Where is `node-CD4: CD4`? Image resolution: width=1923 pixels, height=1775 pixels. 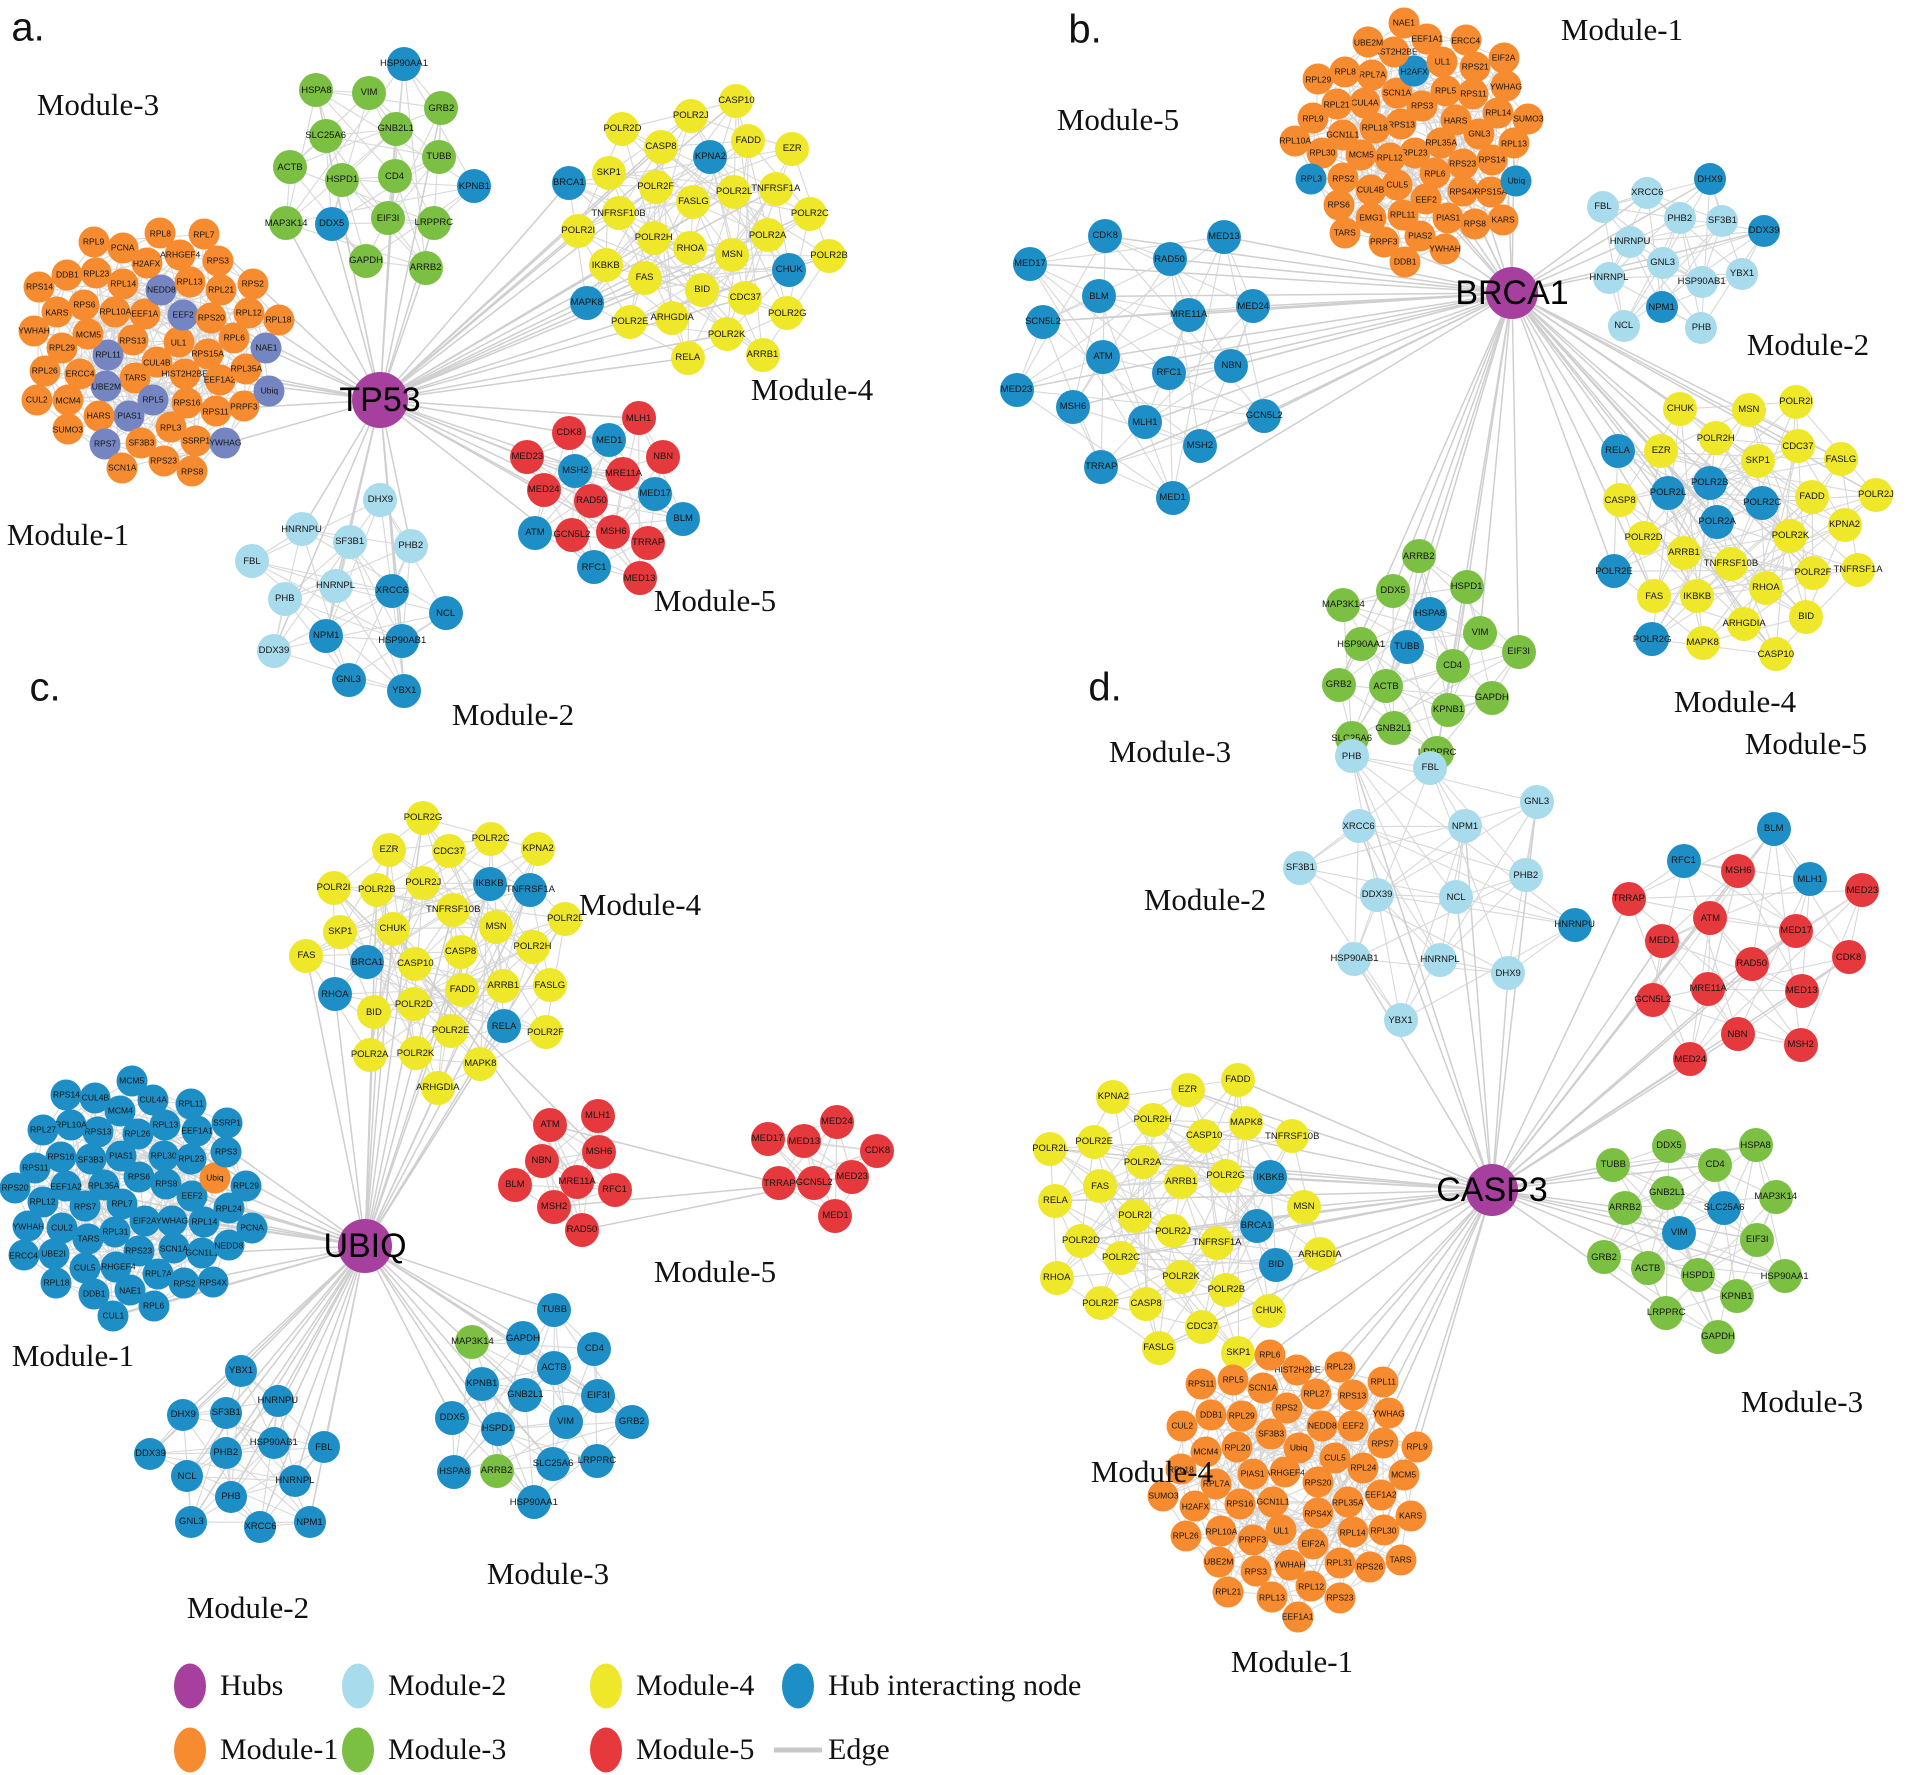 node-CD4: CD4 is located at coordinates (394, 176).